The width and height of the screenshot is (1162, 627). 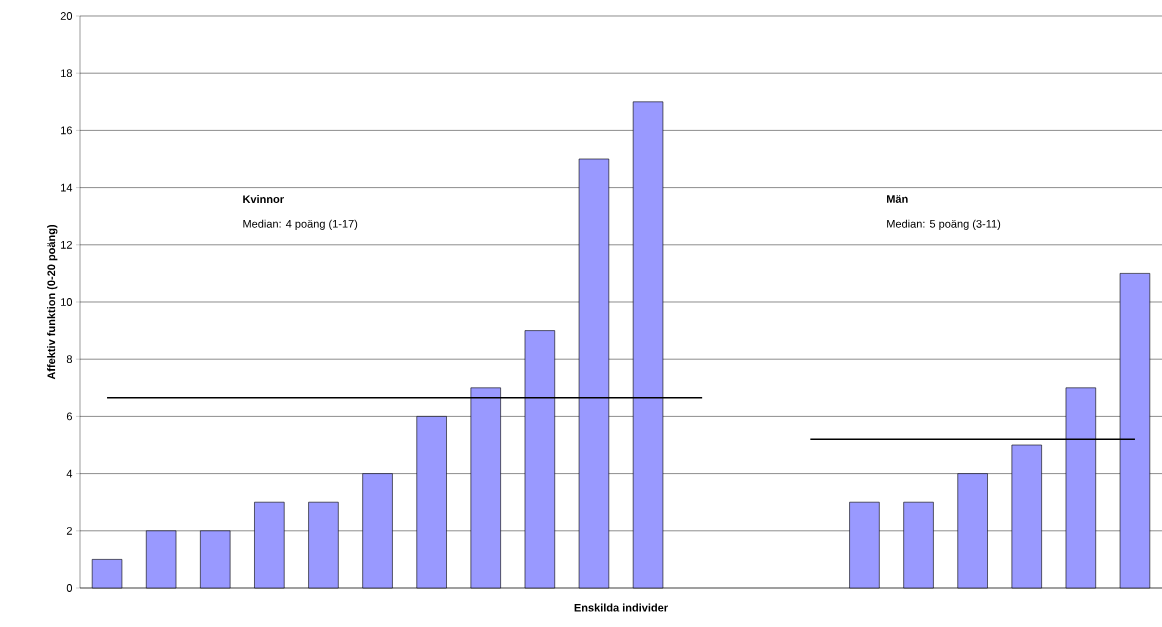 What do you see at coordinates (897, 199) in the screenshot?
I see `annotation: Män` at bounding box center [897, 199].